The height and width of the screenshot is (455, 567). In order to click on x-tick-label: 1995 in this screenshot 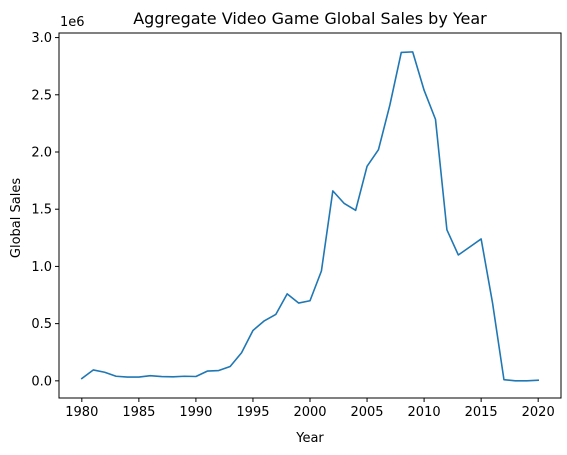, I will do `click(252, 412)`.